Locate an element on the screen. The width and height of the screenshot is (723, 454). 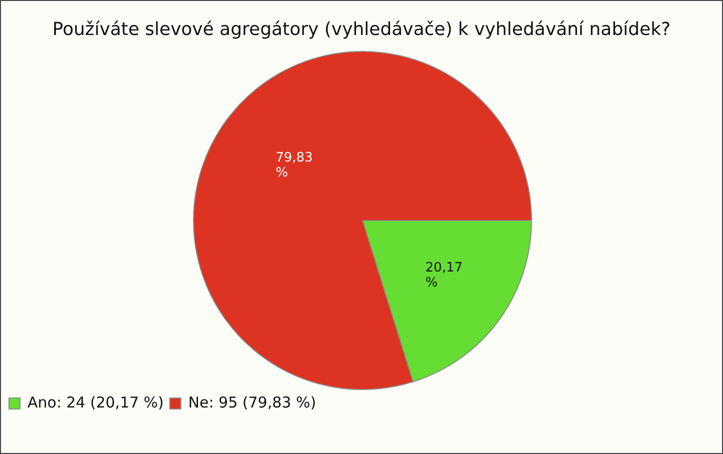
data-label: 20,17 % is located at coordinates (444, 275).